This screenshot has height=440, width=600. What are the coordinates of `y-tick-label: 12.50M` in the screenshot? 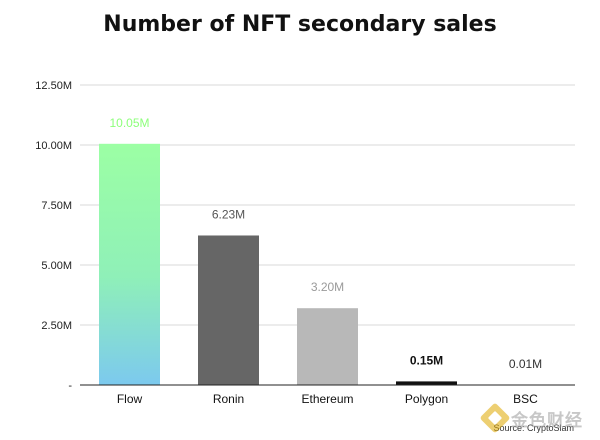 It's located at (53, 86).